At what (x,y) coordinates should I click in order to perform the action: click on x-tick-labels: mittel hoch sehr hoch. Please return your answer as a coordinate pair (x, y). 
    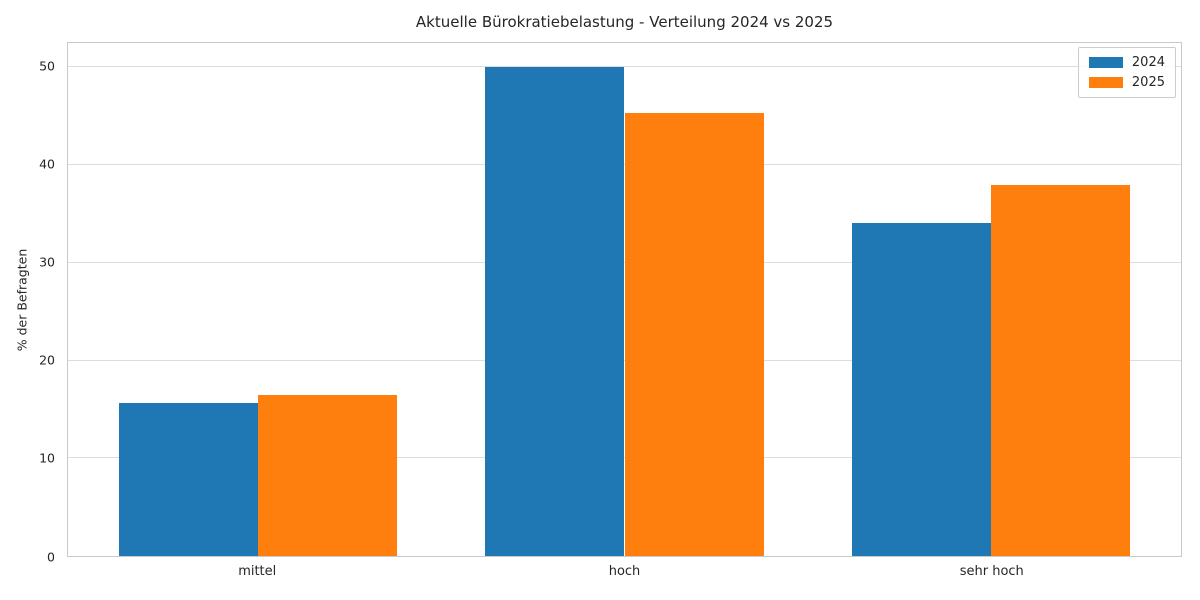
    Looking at the image, I should click on (624, 575).